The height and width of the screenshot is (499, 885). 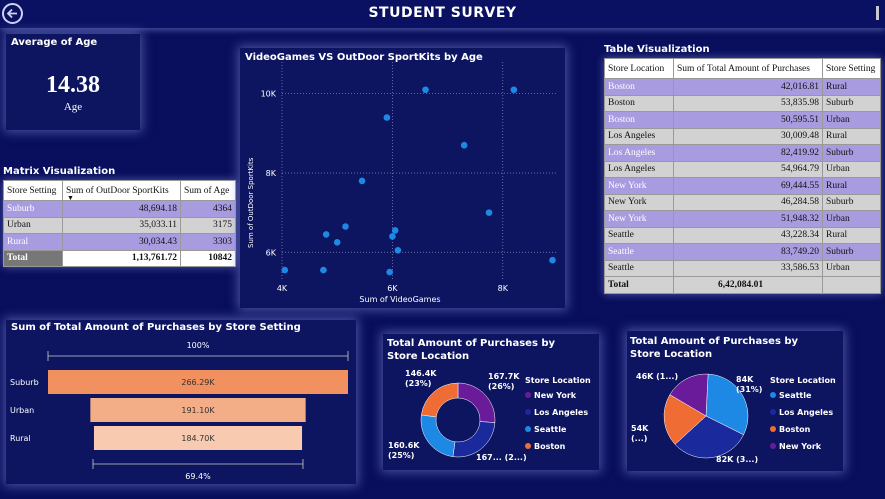 What do you see at coordinates (119, 258) in the screenshot?
I see `matrix-total-row: Total 1,13,761.72 10842` at bounding box center [119, 258].